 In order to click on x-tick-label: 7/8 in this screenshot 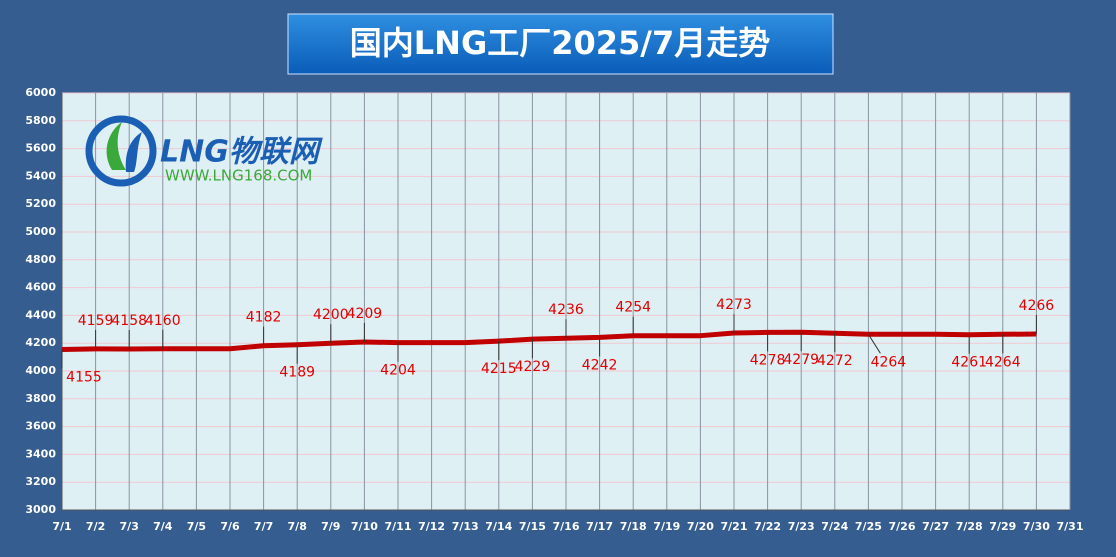, I will do `click(297, 526)`.